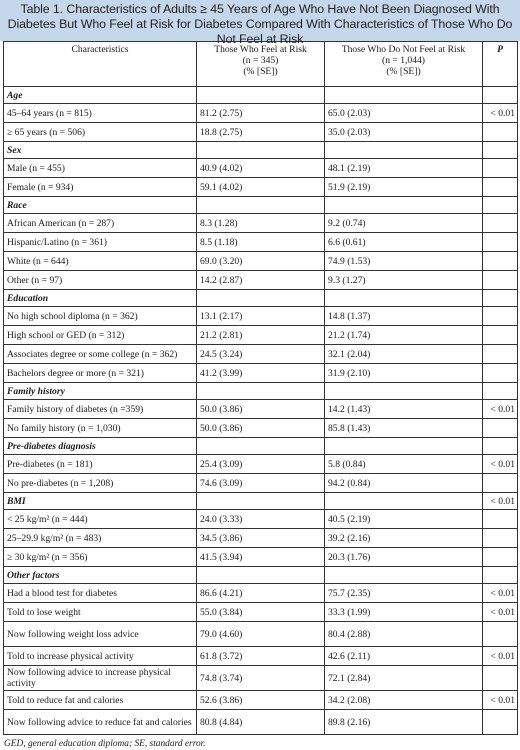 This screenshot has height=750, width=520. What do you see at coordinates (260, 49) in the screenshot?
I see `header-at-risk-title: Those Who Feel at Risk` at bounding box center [260, 49].